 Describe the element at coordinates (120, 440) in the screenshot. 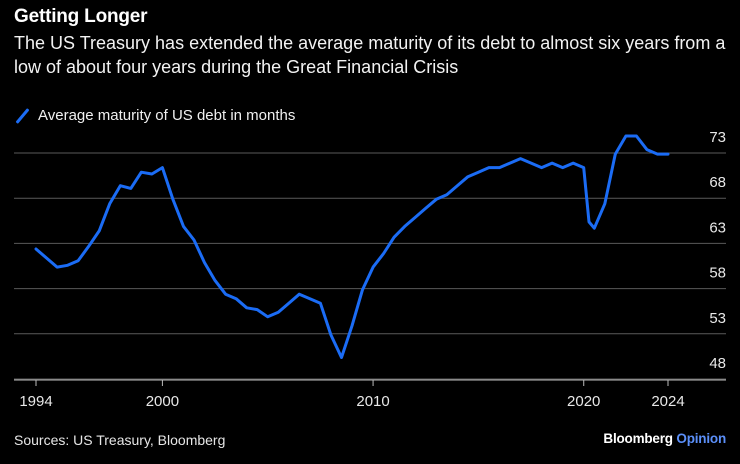

I see `source-note: Sources: US Treasury, Bloomberg` at that location.